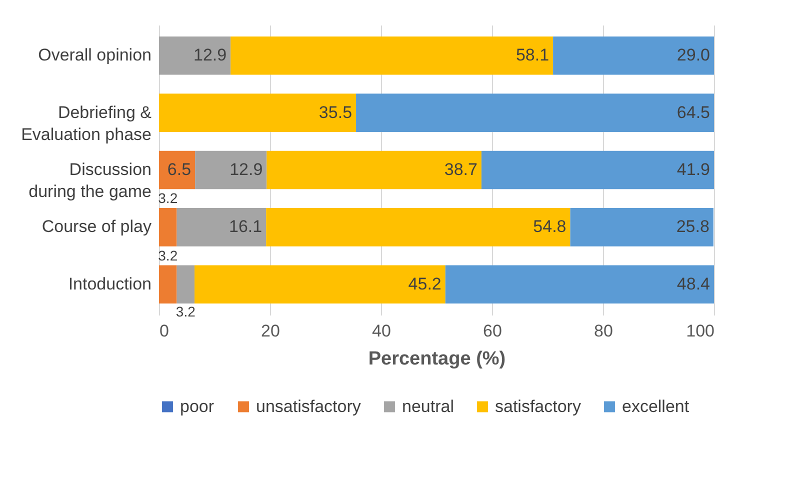 The height and width of the screenshot is (504, 804). Describe the element at coordinates (492, 331) in the screenshot. I see `x-tick-label: 60` at that location.